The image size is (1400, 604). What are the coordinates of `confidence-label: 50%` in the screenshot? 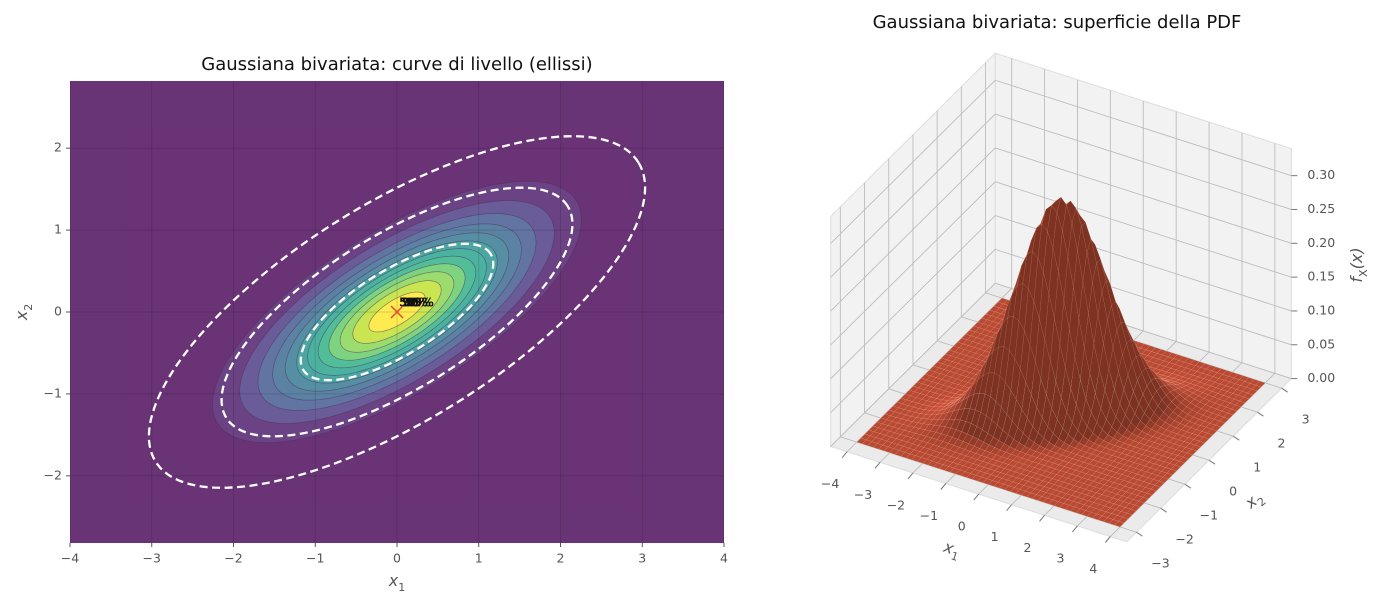 It's located at (413, 303).